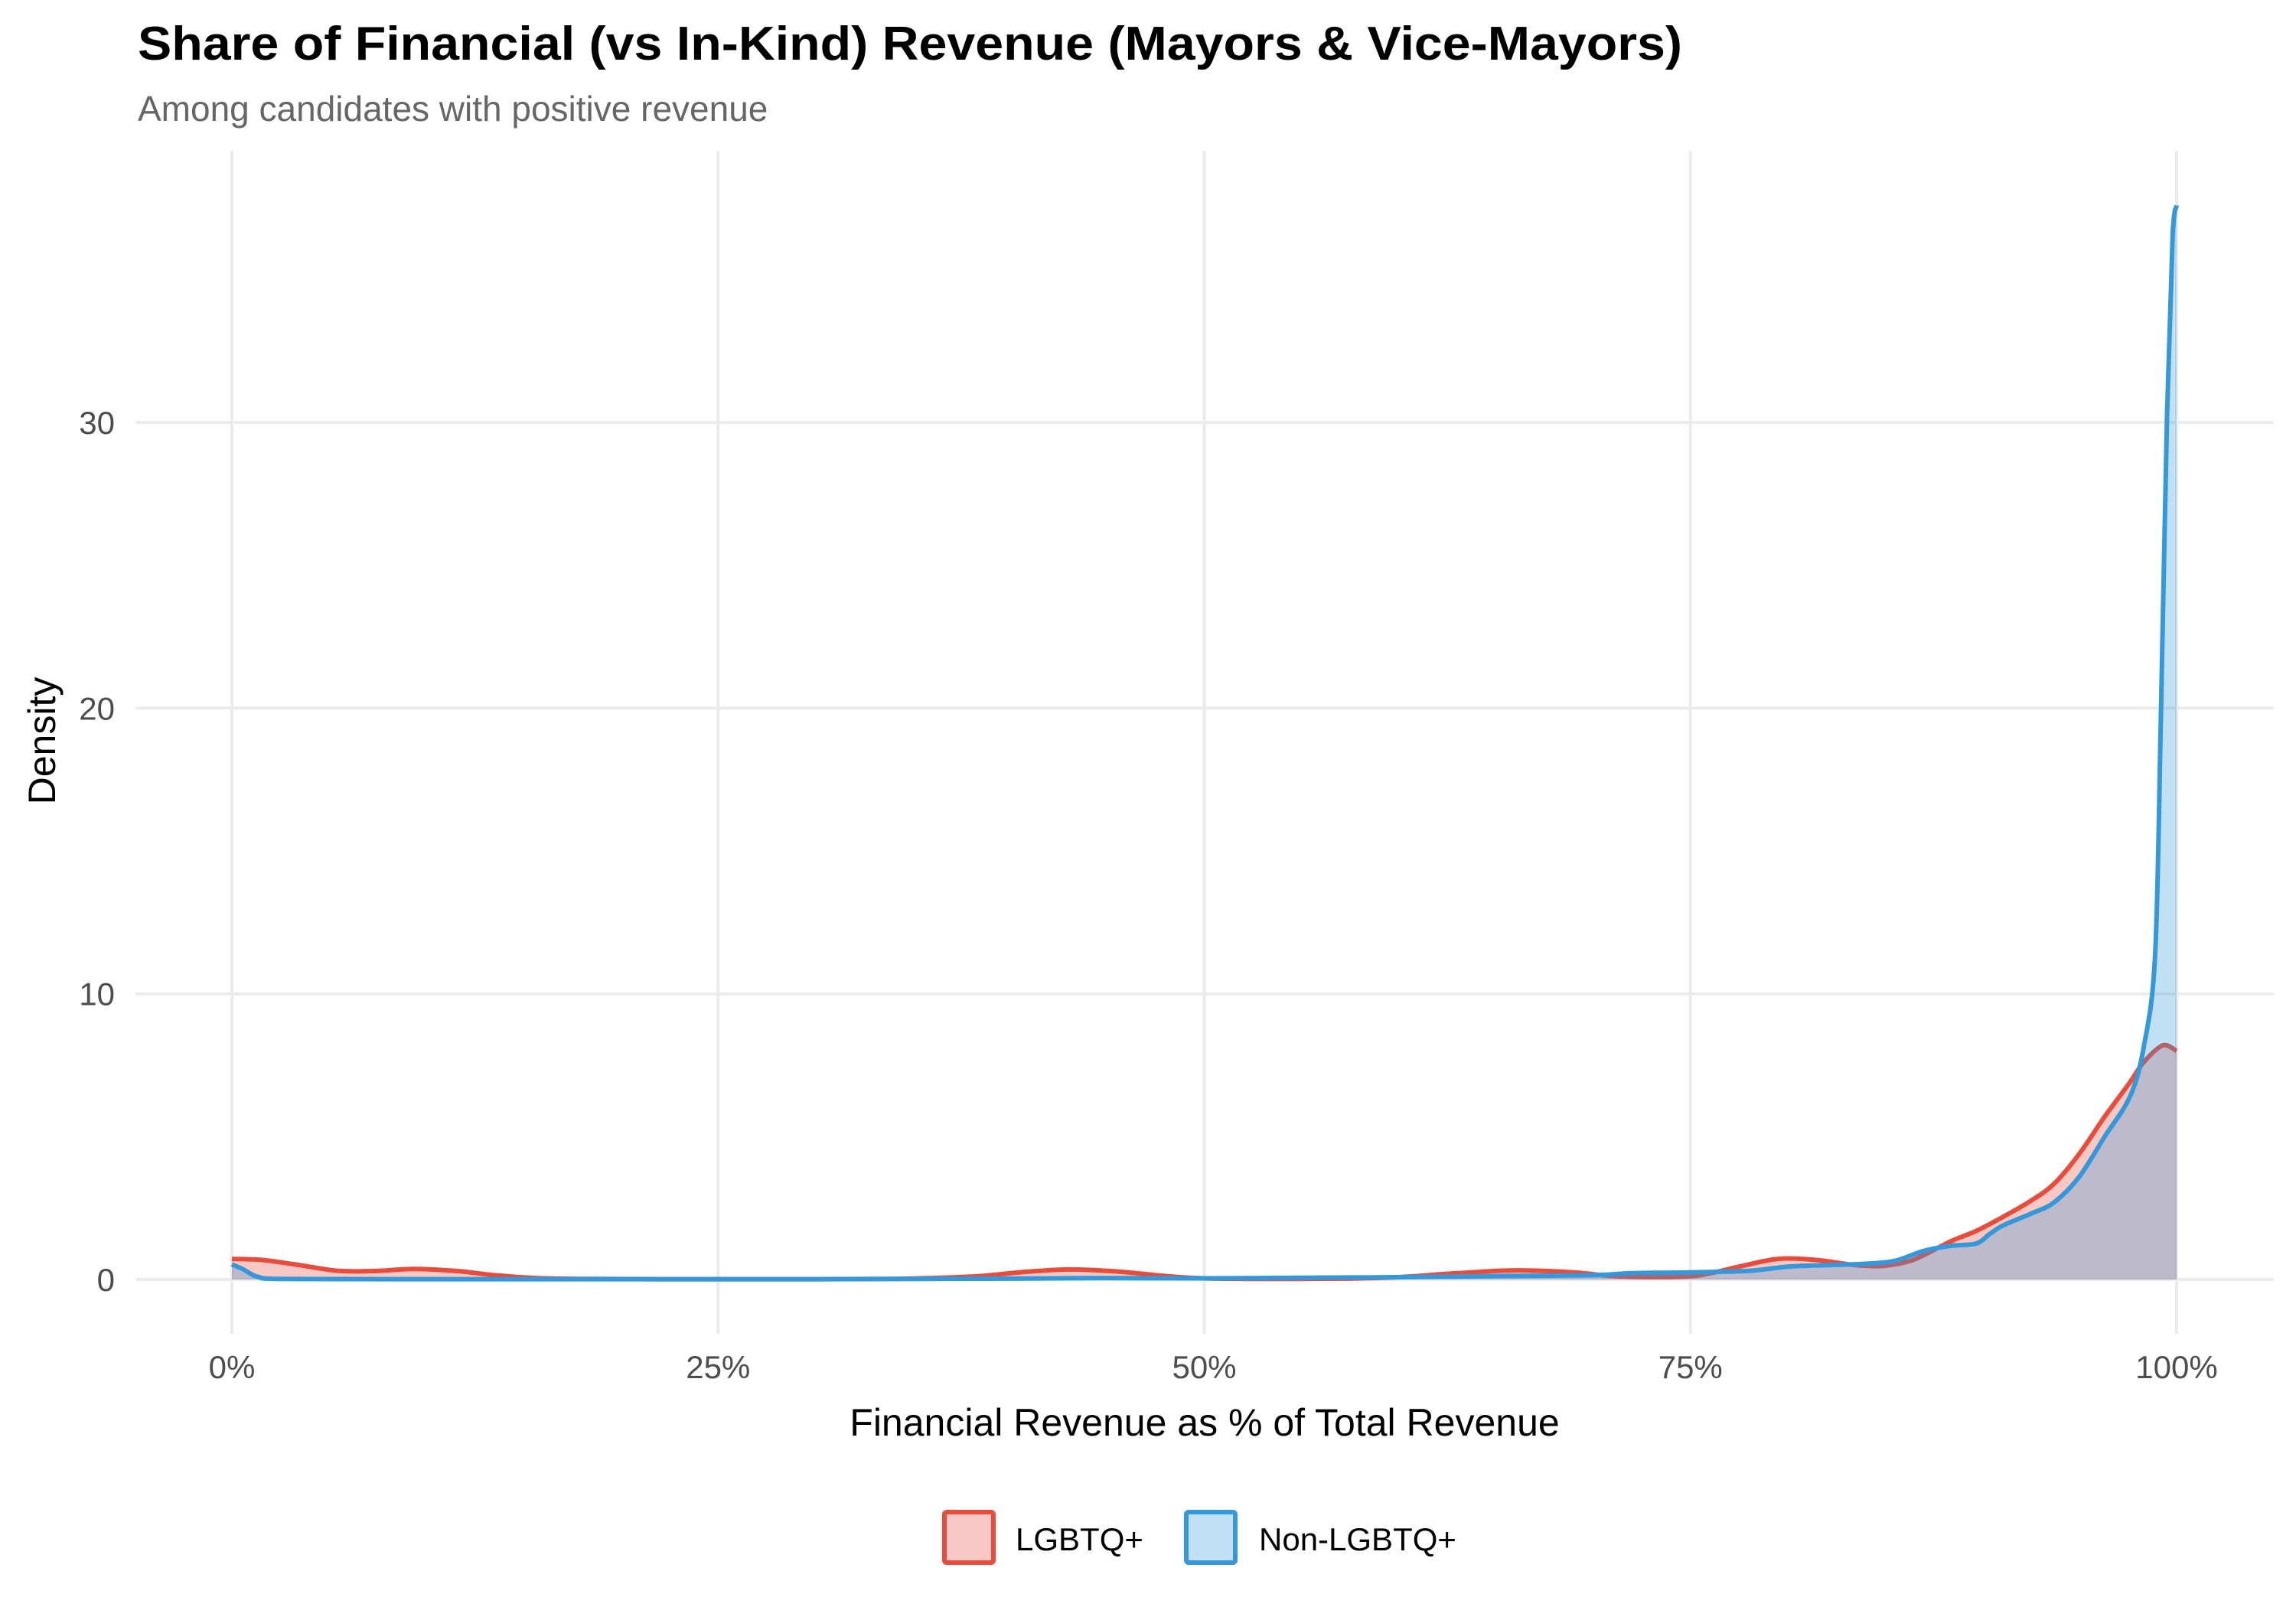 This screenshot has width=2296, height=1607. Describe the element at coordinates (97, 708) in the screenshot. I see `y-tick-label: 20` at that location.